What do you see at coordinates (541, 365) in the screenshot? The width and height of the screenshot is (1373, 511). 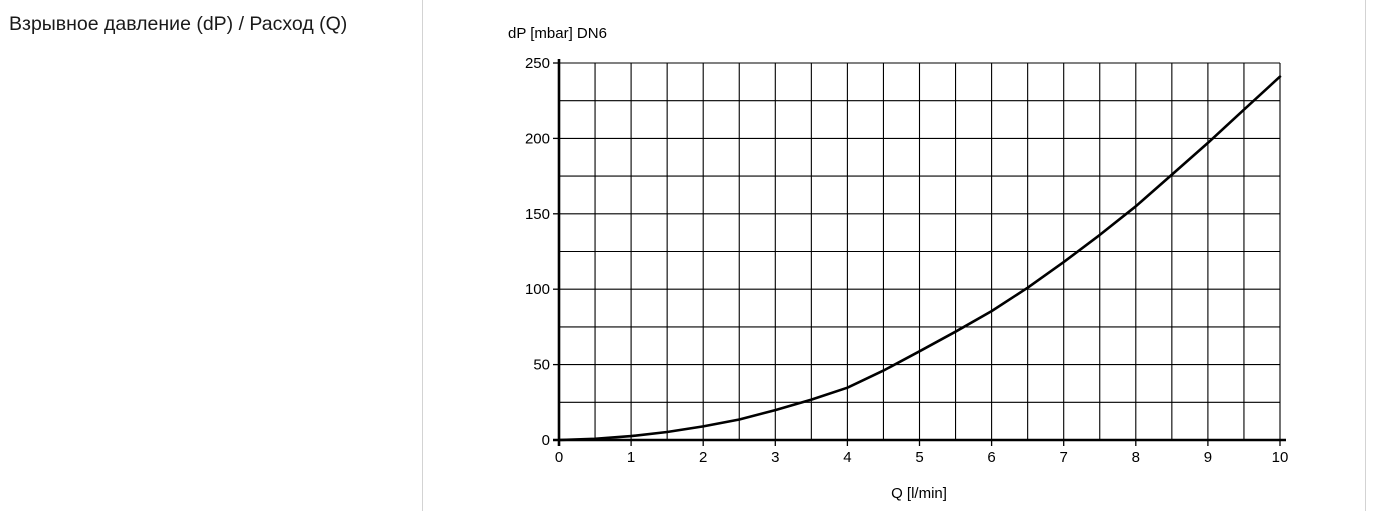 I see `y-tick-label: 50` at bounding box center [541, 365].